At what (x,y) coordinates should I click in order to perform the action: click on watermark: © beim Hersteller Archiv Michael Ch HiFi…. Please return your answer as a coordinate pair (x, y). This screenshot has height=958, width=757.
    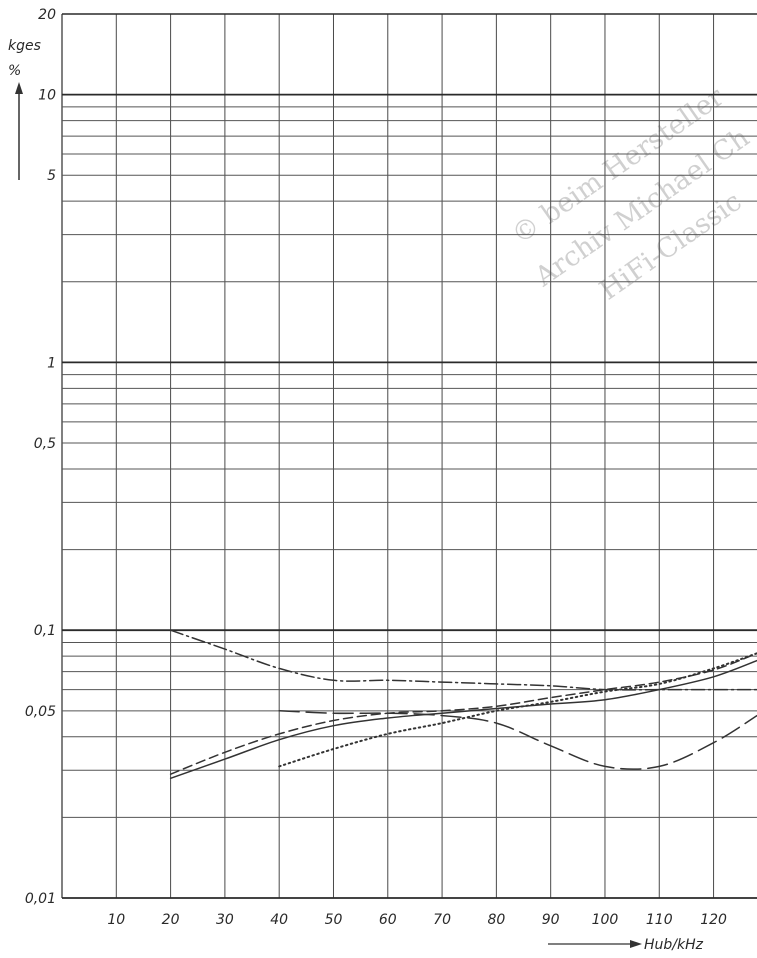
    Looking at the image, I should click on (630, 193).